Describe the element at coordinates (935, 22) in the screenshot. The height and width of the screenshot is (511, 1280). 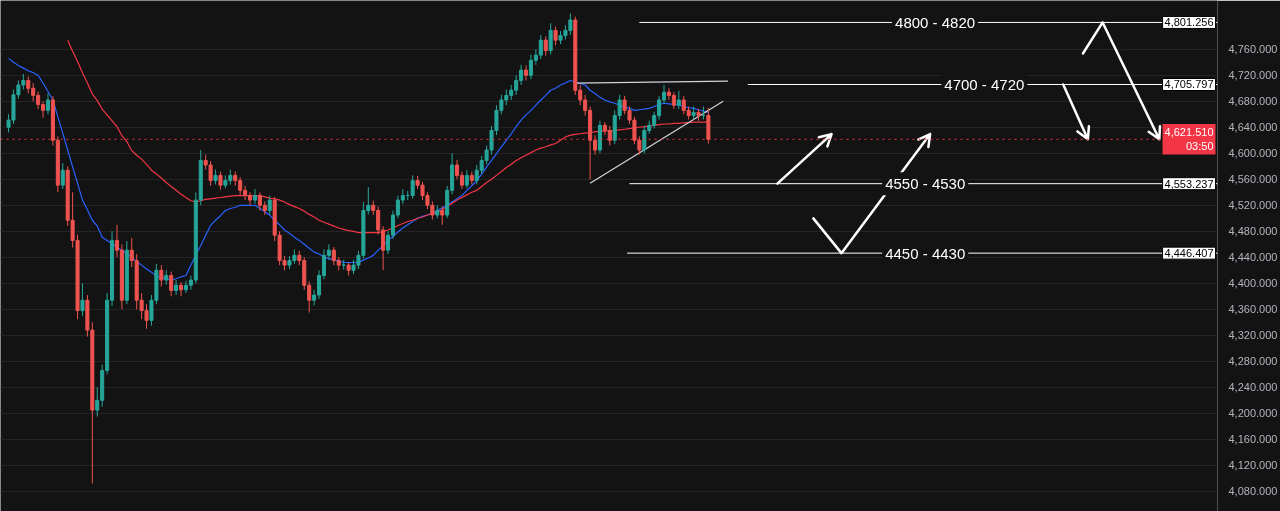
I see `text: 4800 - 4820` at that location.